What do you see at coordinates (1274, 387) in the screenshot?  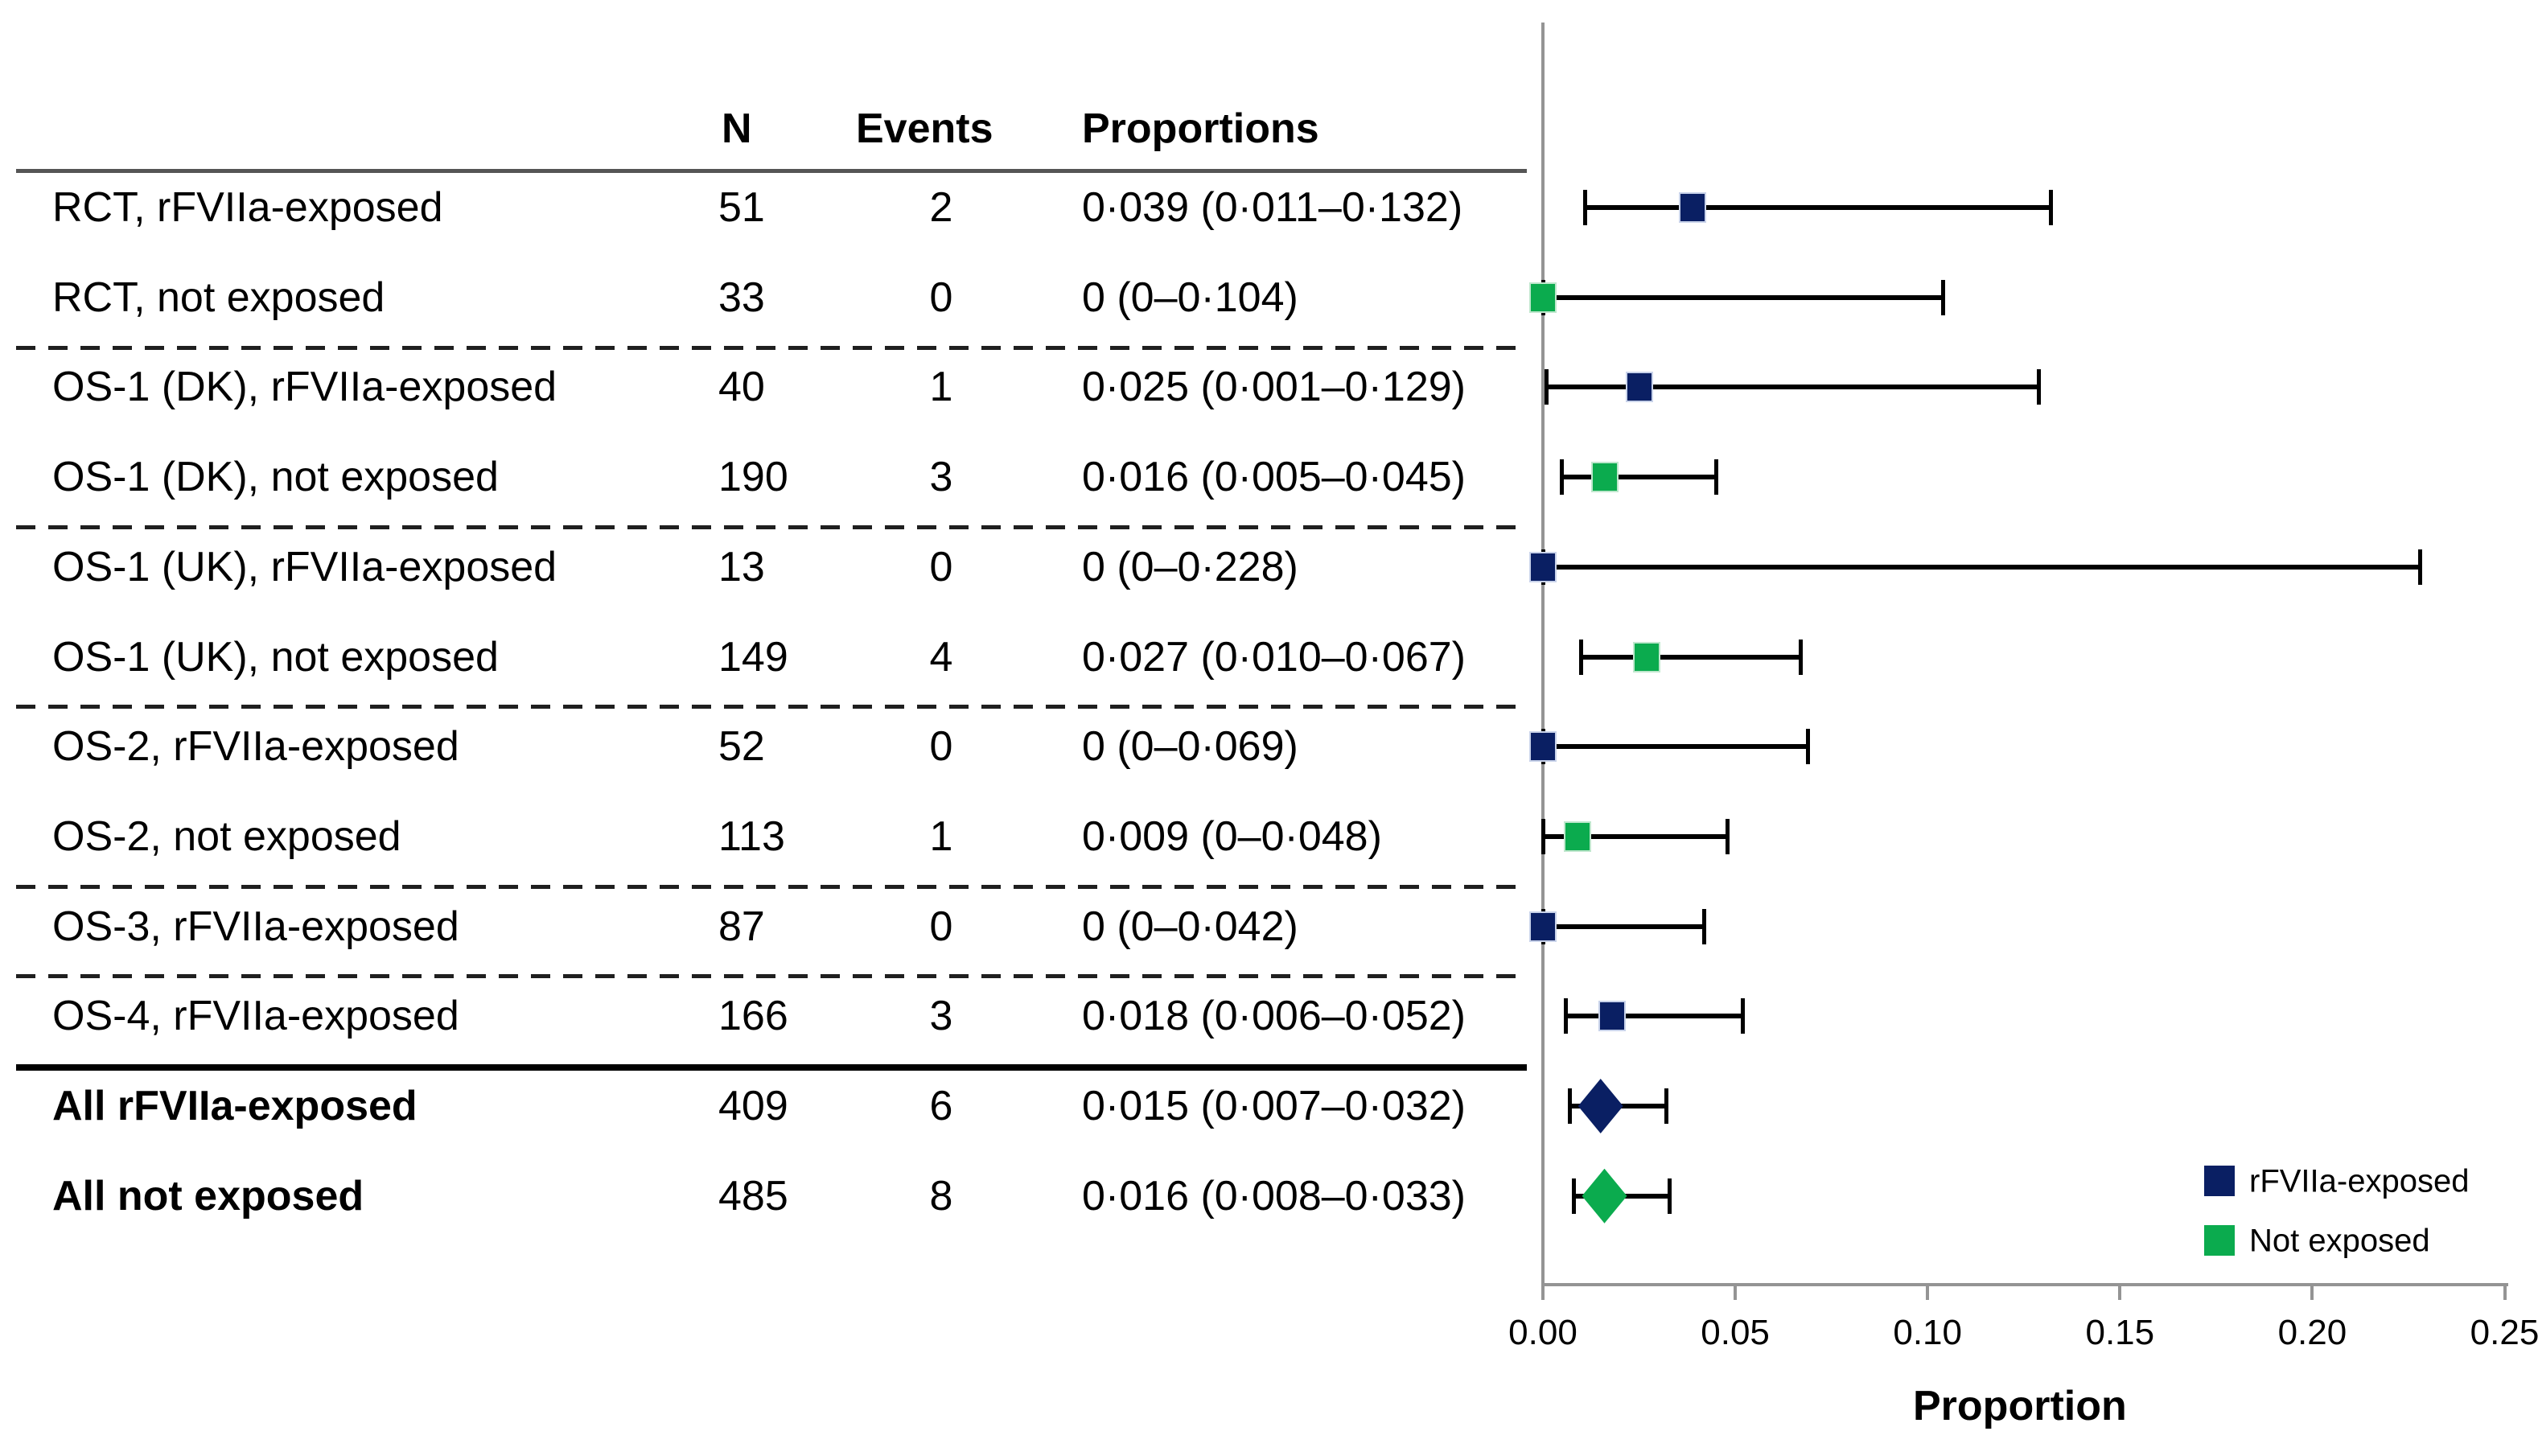 I see `row-proportions: 0·025 (0·001–0·129)` at bounding box center [1274, 387].